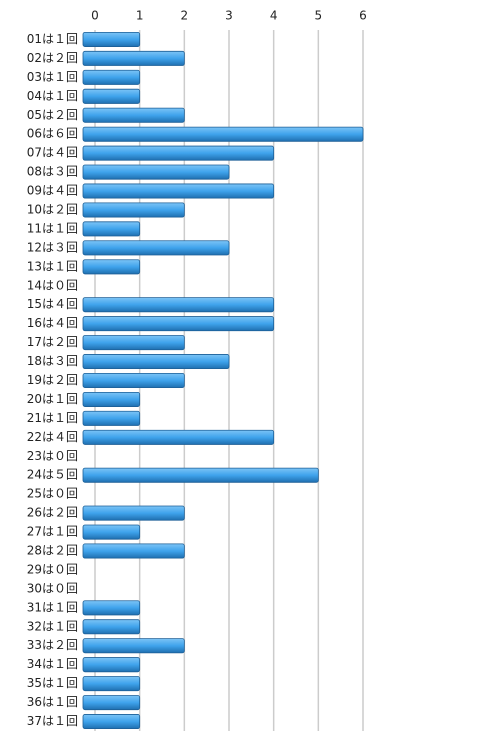 This screenshot has width=501, height=742. I want to click on y-tick-label: 09は４回, so click(52, 191).